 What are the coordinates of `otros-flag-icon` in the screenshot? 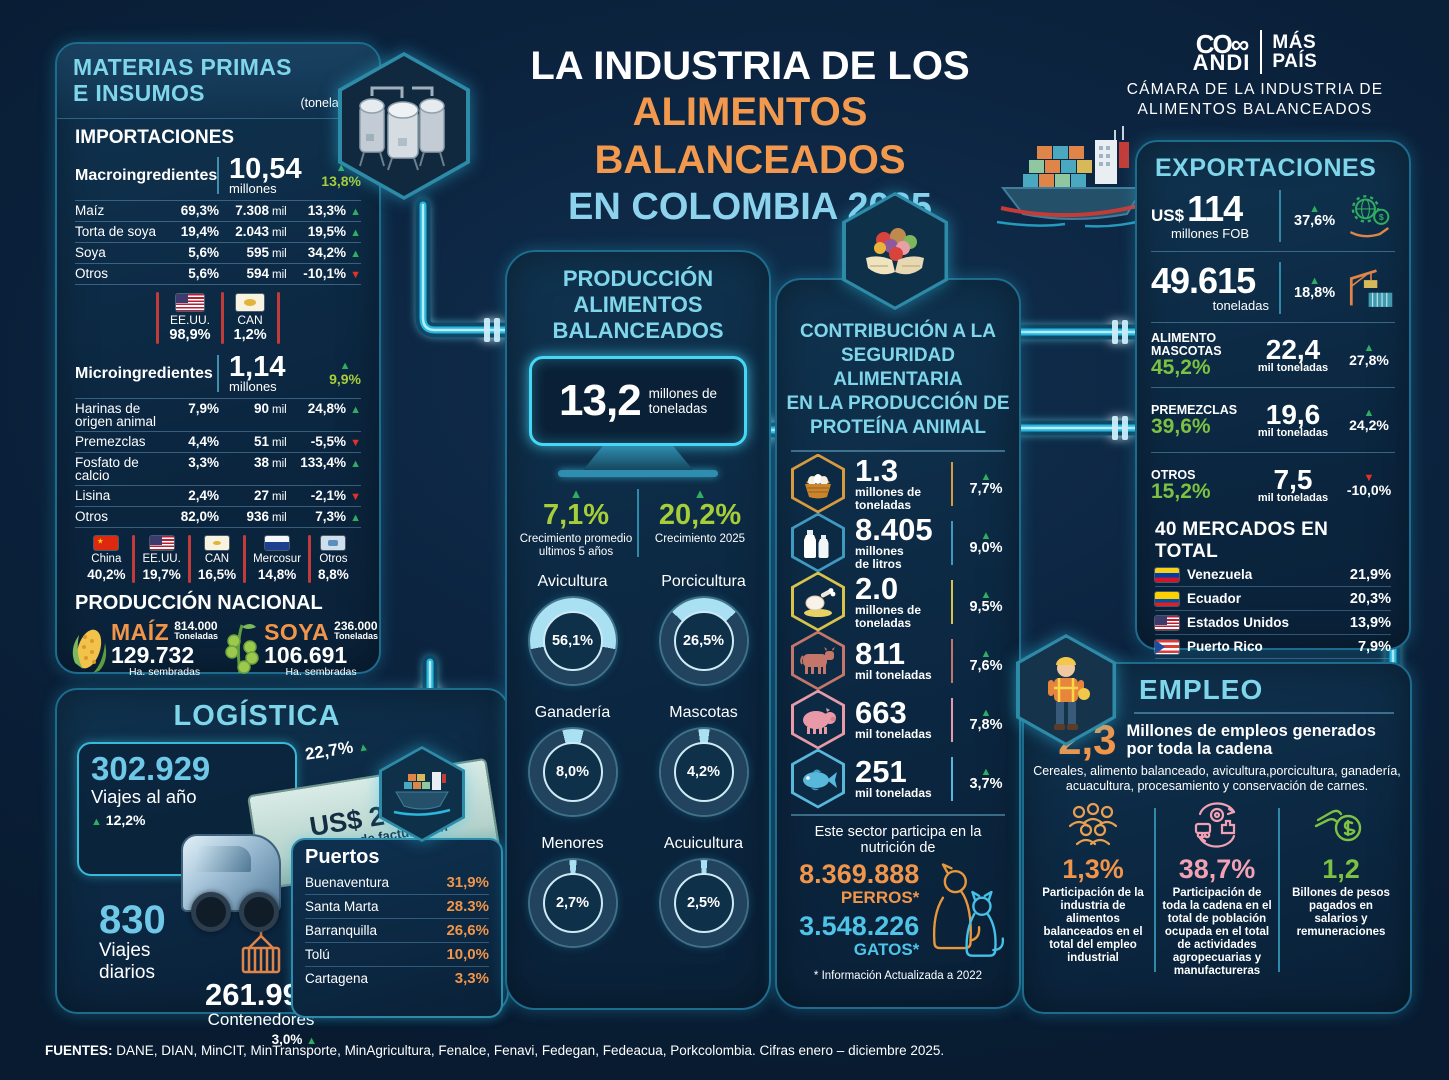 It's located at (333, 543).